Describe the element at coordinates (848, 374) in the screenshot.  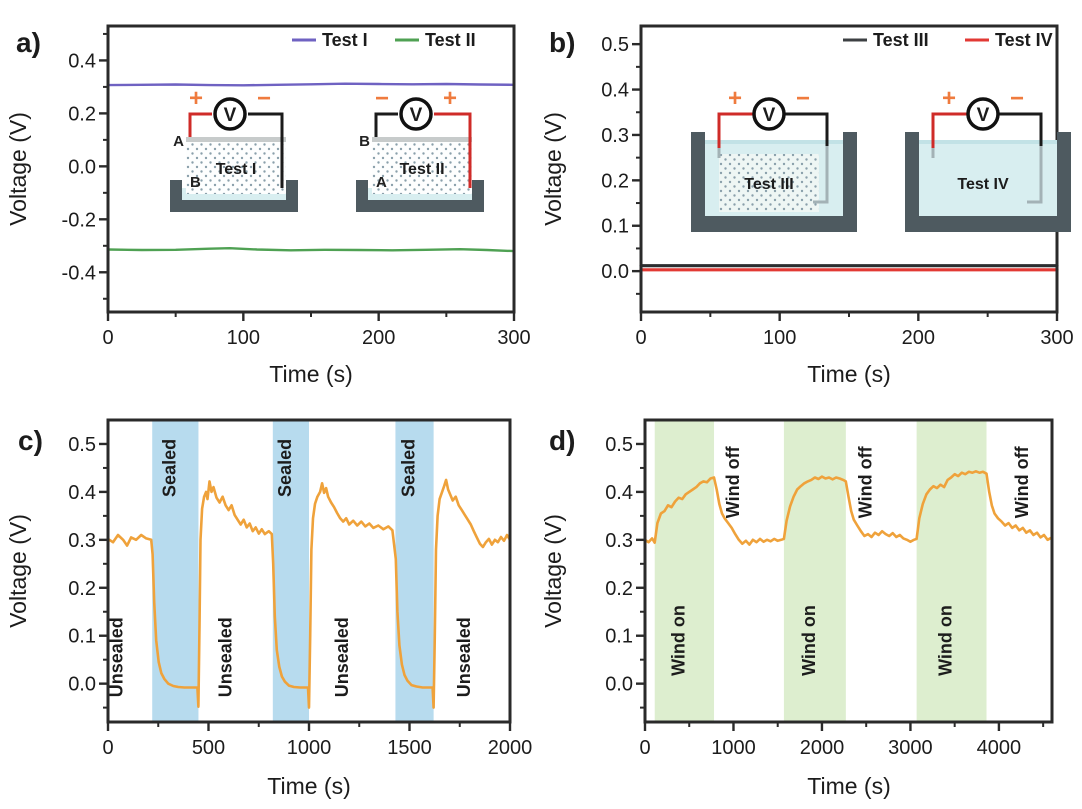
I see `x-axis-title: Time (s)` at that location.